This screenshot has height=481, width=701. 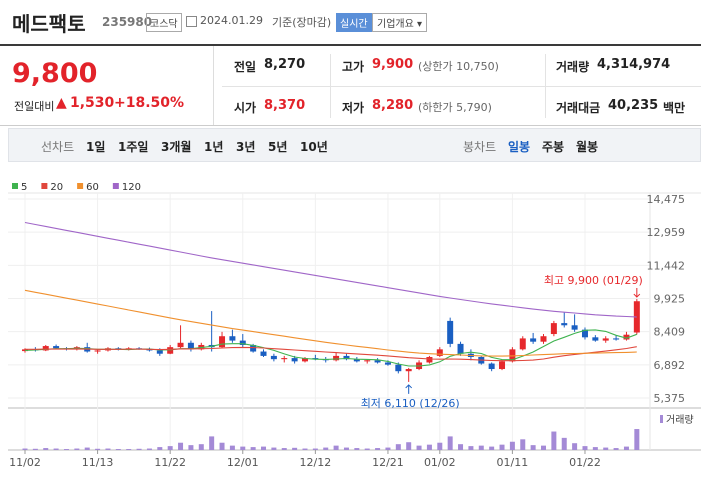 I want to click on calendar-icon, so click(x=191, y=21).